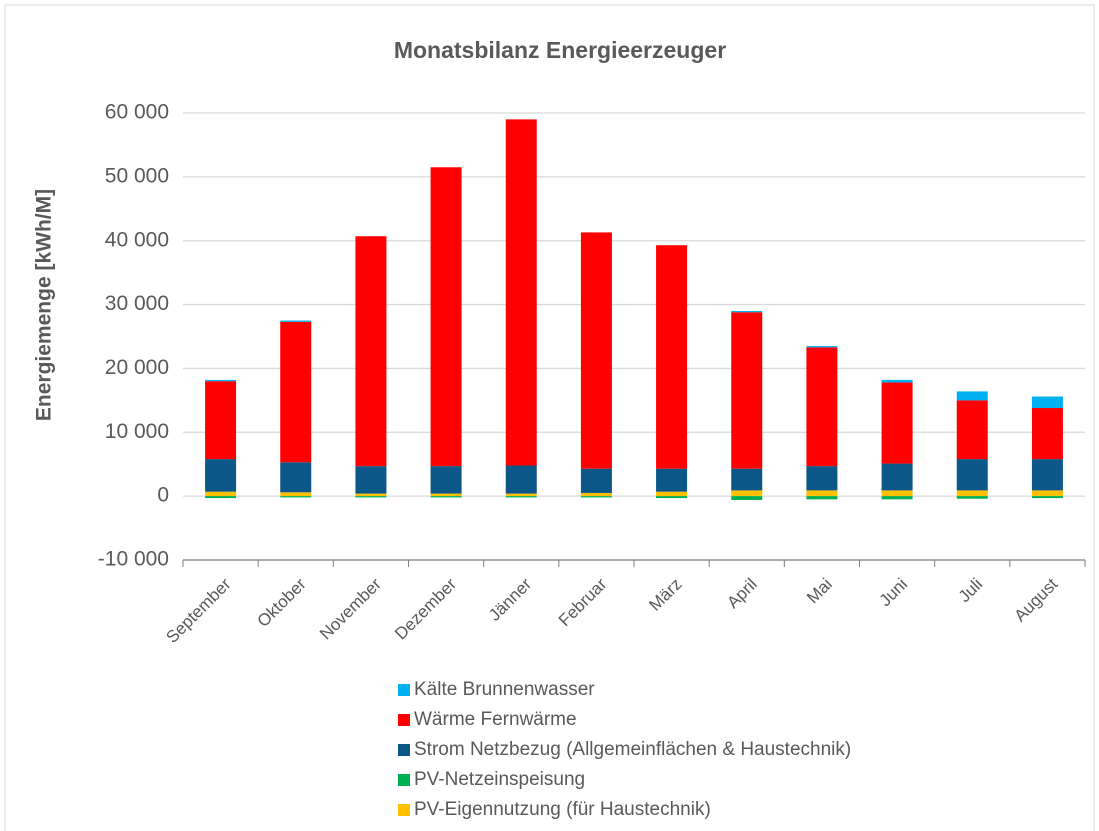 The image size is (1099, 831). What do you see at coordinates (133, 559) in the screenshot?
I see `y-tick-label: -10 000` at bounding box center [133, 559].